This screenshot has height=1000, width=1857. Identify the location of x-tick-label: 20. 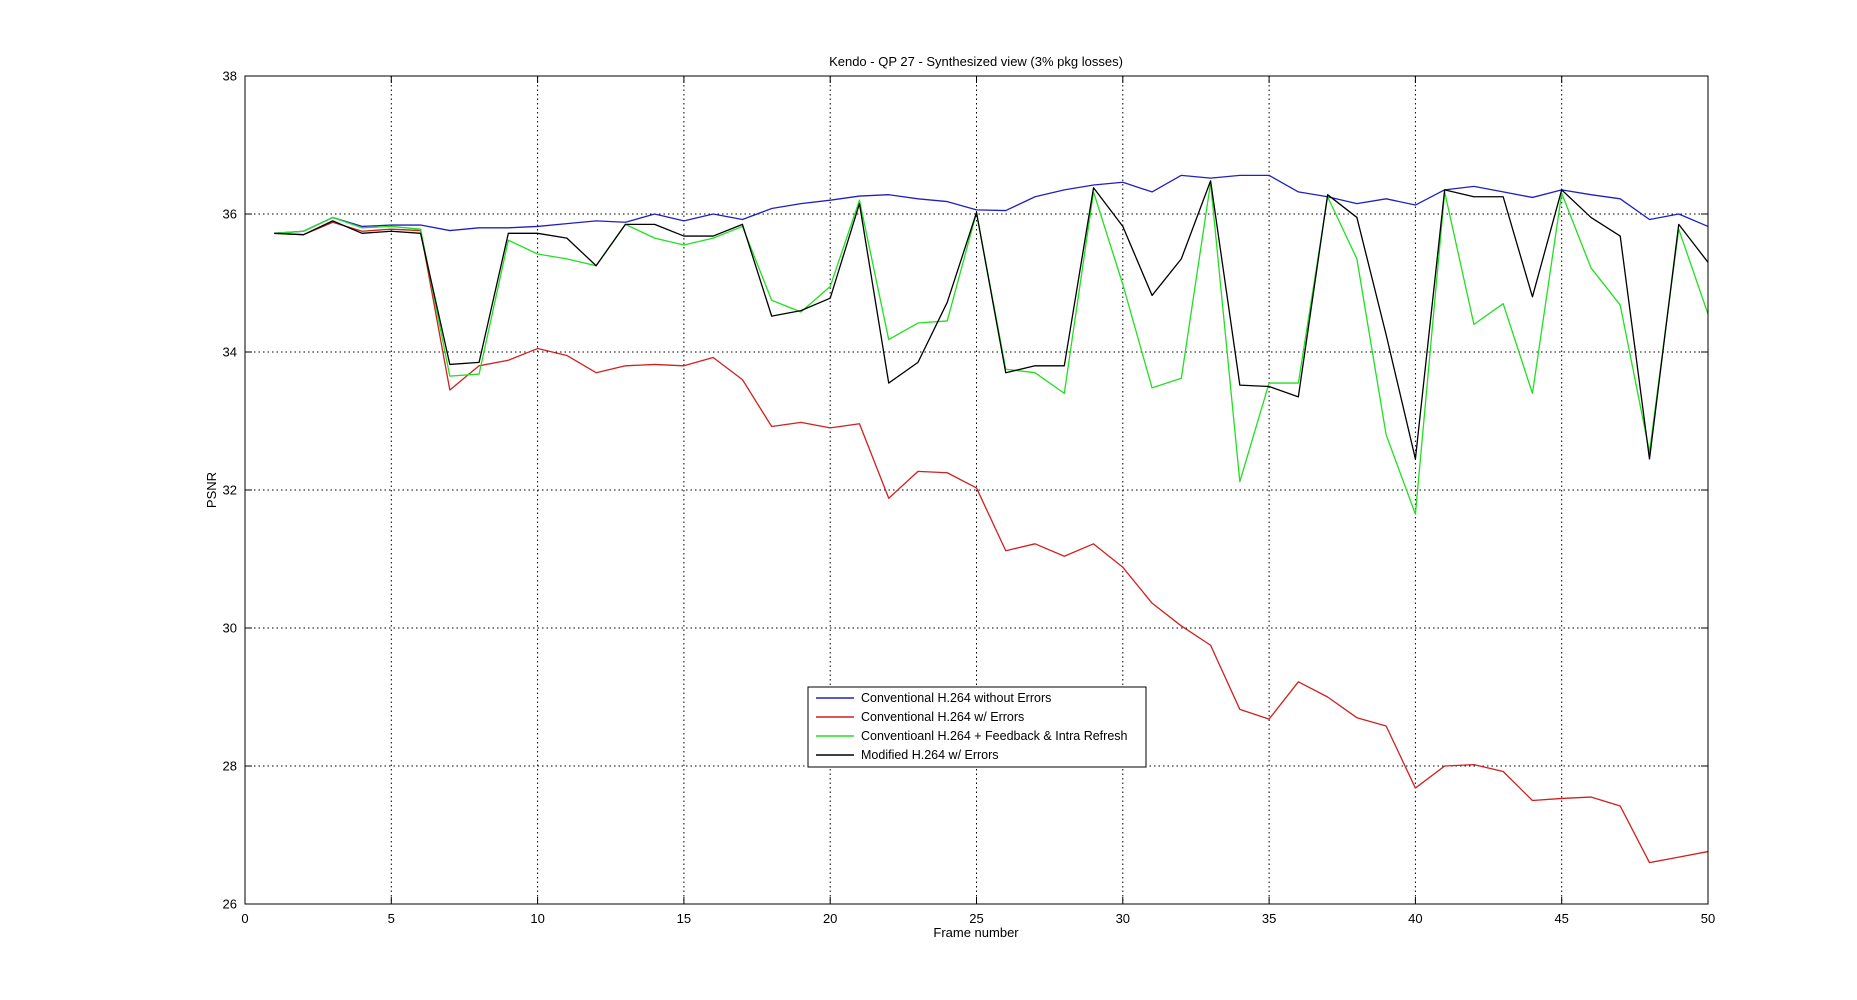
(830, 918).